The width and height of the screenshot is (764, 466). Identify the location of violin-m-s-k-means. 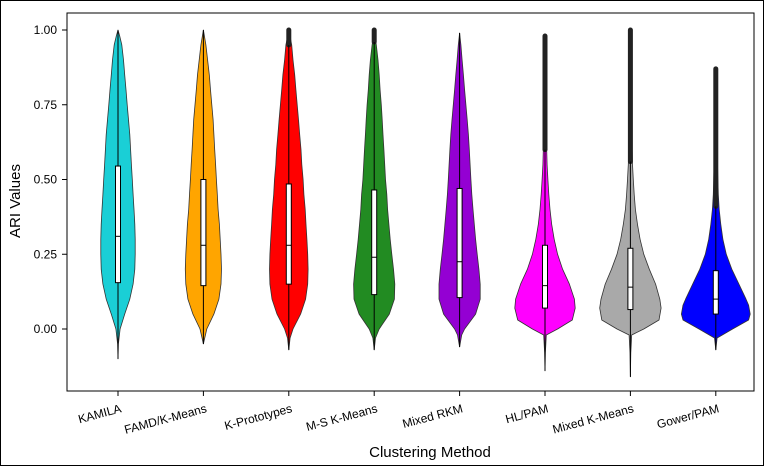
(374, 190).